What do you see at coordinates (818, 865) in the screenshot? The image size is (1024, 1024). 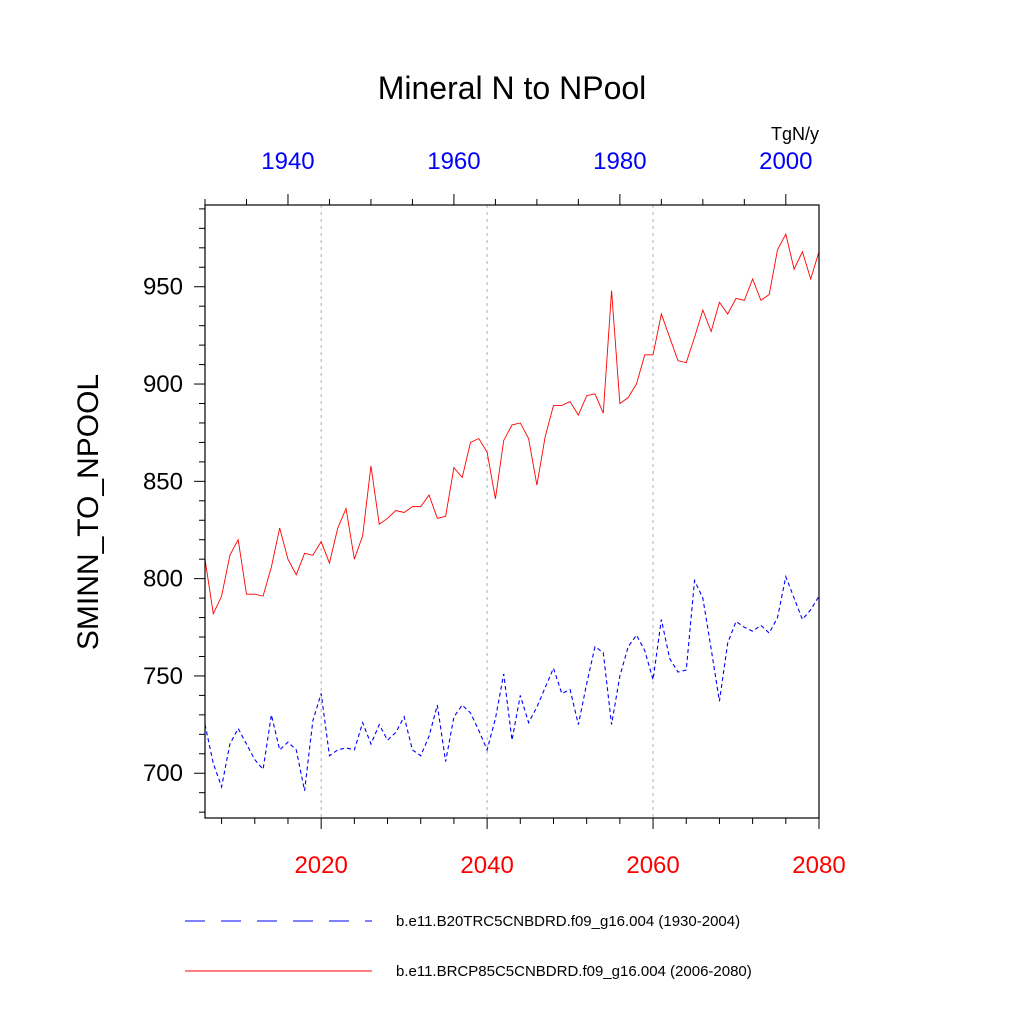 I see `x-bottom-tick-label: 2080` at bounding box center [818, 865].